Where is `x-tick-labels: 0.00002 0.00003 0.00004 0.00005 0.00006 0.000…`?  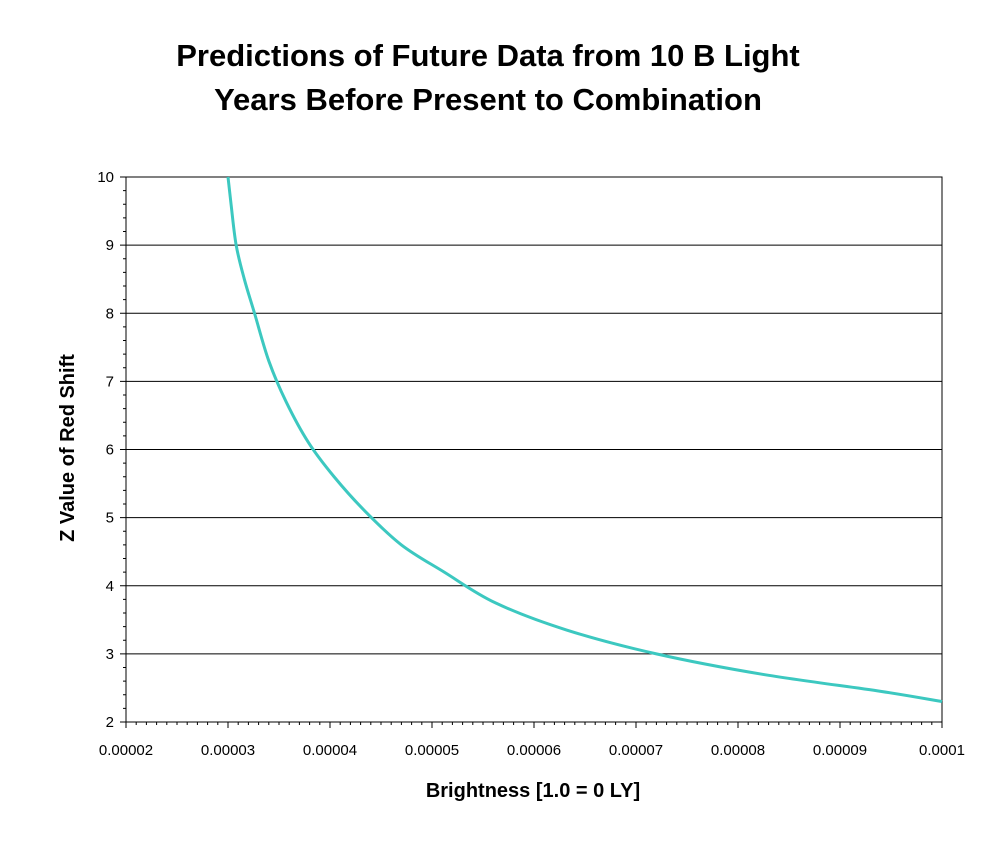
x-tick-labels: 0.00002 0.00003 0.00004 0.00005 0.00006 0.000… is located at coordinates (532, 750).